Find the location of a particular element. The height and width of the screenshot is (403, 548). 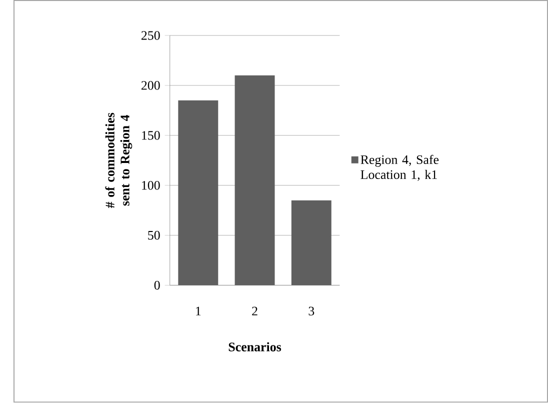

y-tick-label: 100 is located at coordinates (151, 185).